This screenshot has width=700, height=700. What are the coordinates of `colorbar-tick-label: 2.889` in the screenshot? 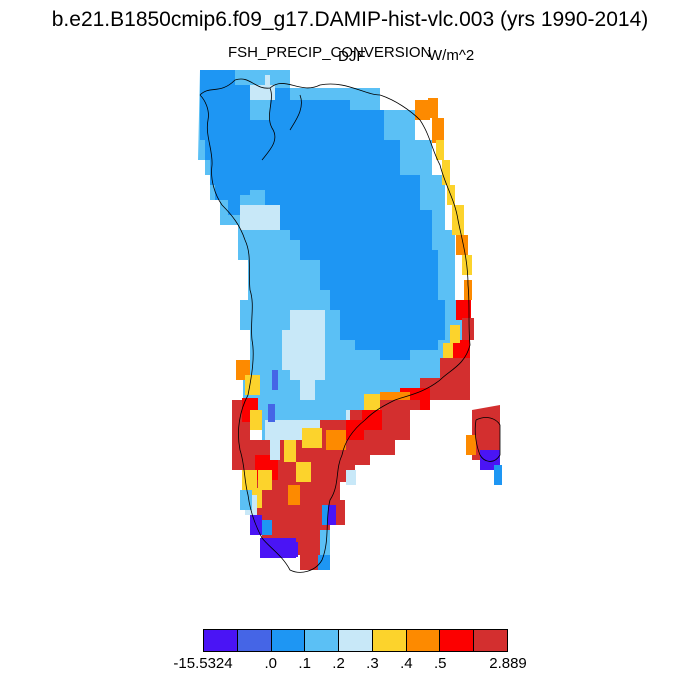 It's located at (508, 663).